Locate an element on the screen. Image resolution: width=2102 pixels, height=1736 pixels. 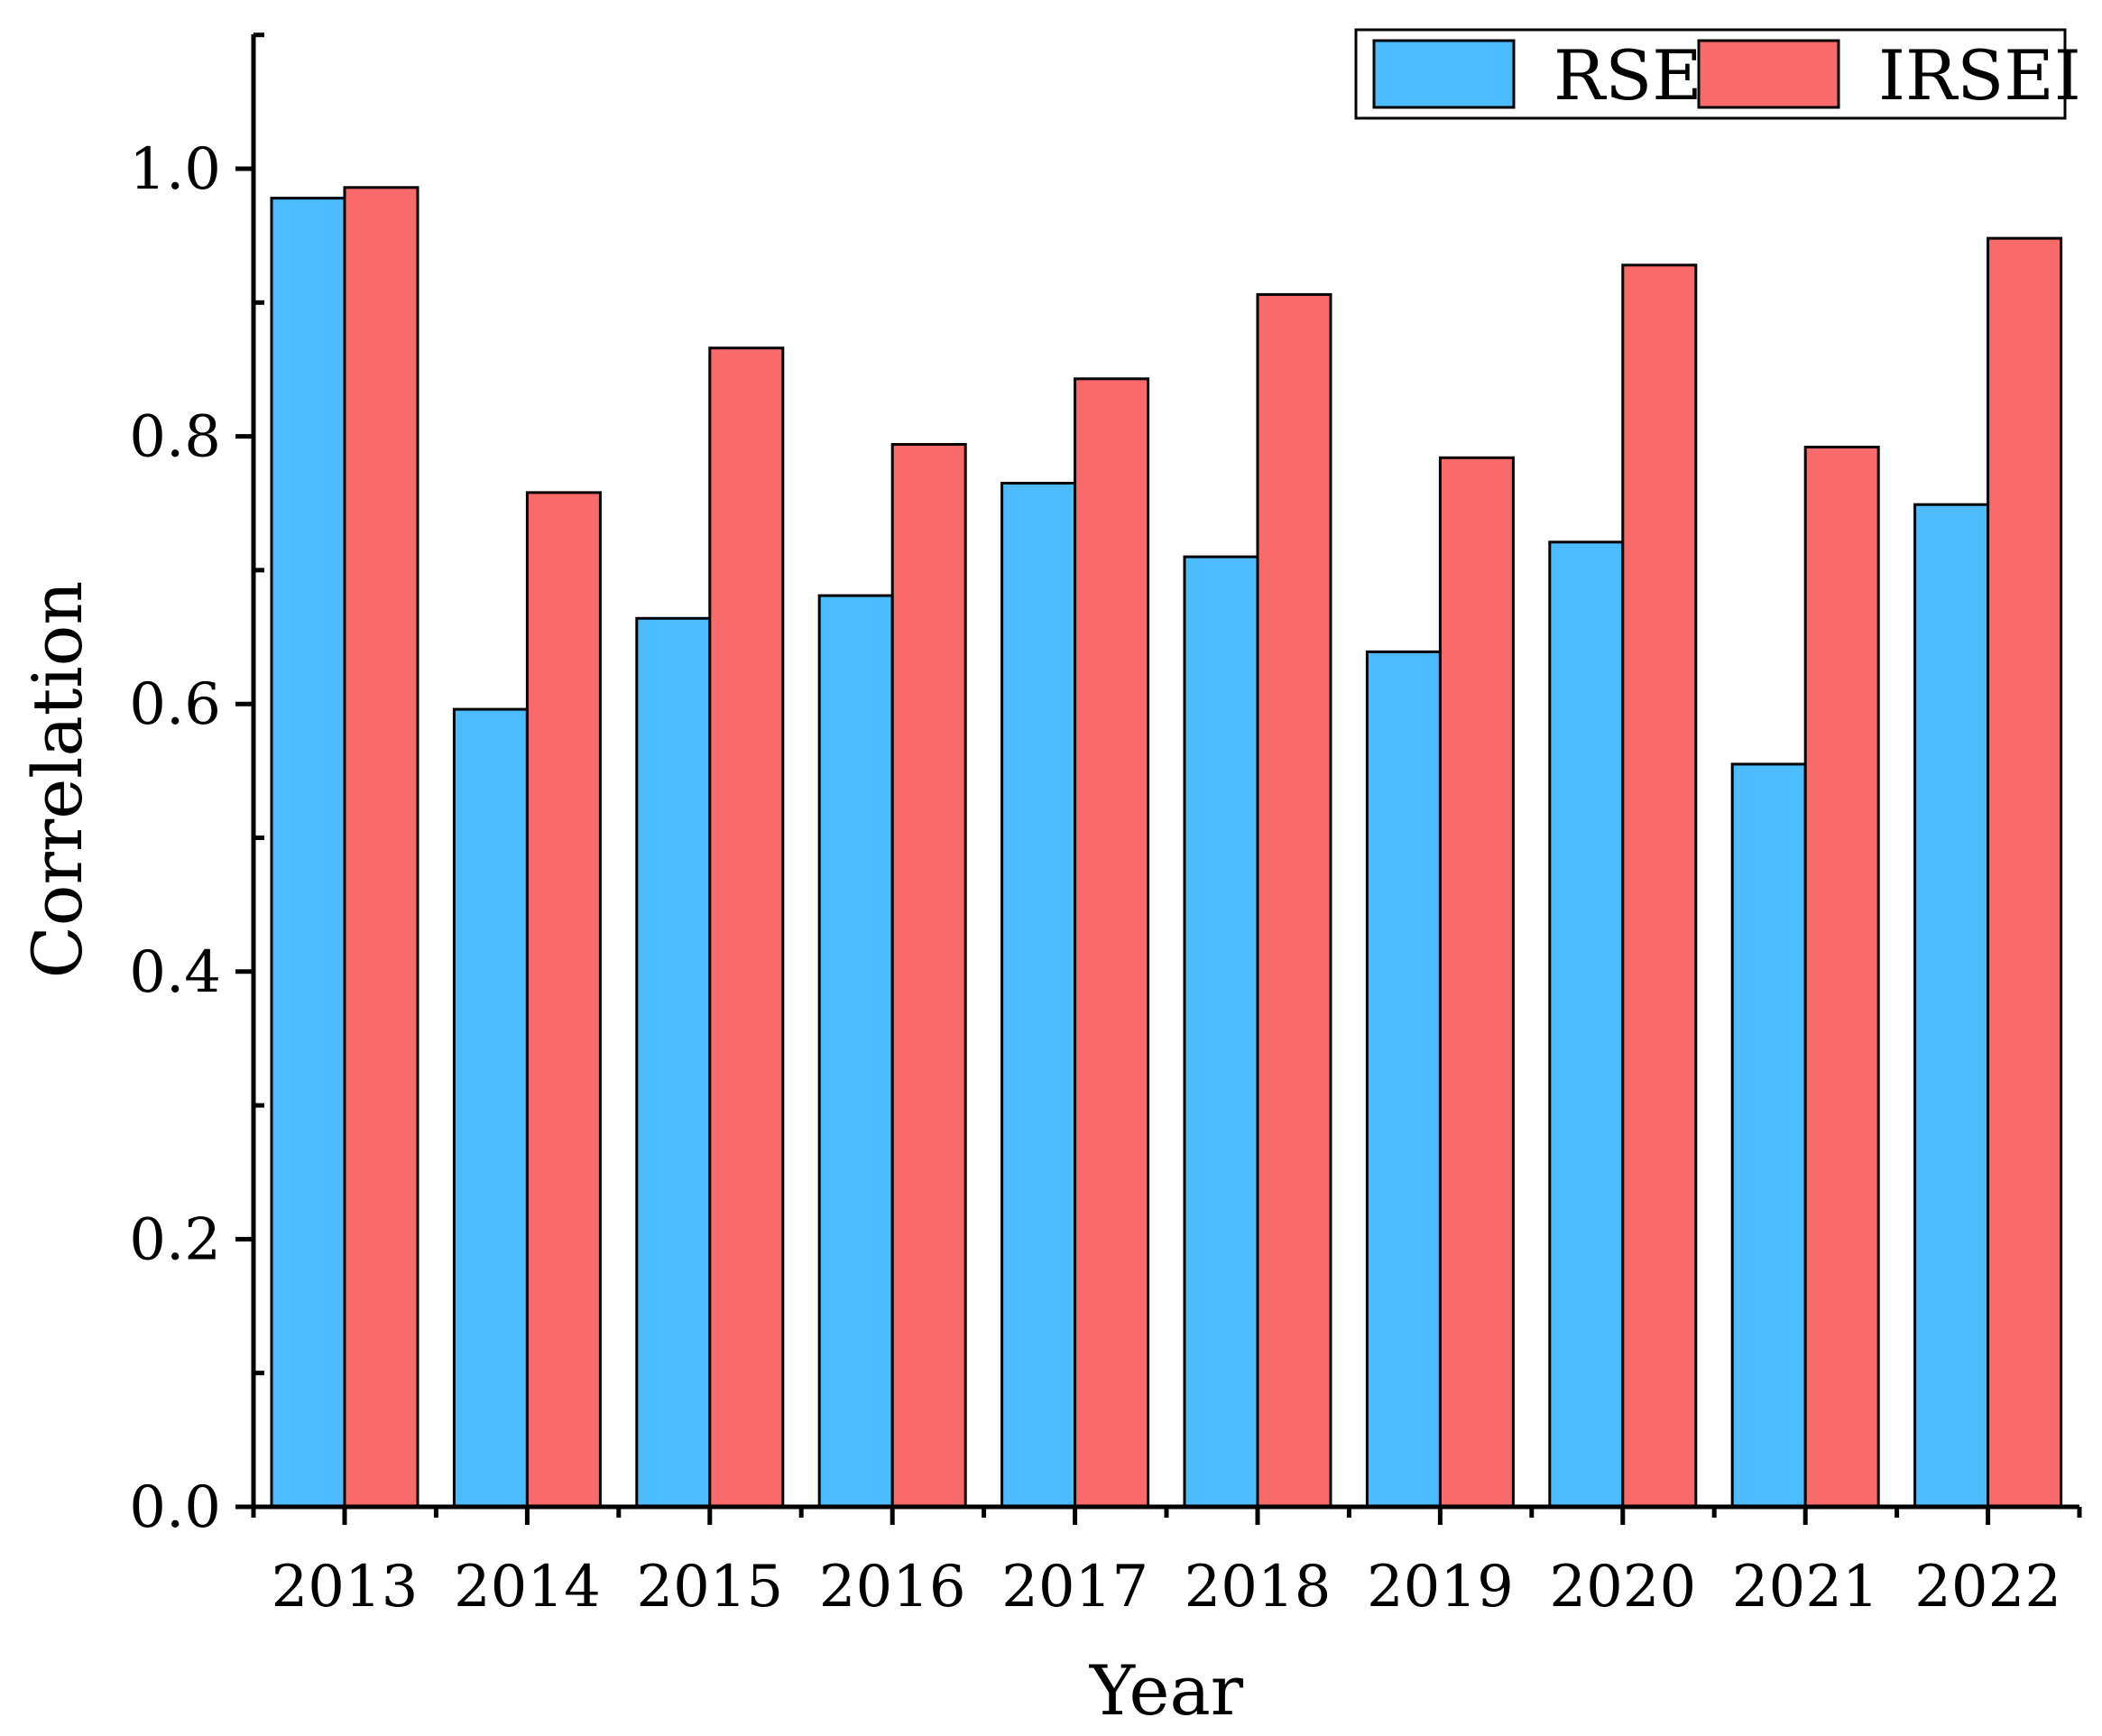
x-tick-label-2021: 2021 is located at coordinates (1805, 1587).